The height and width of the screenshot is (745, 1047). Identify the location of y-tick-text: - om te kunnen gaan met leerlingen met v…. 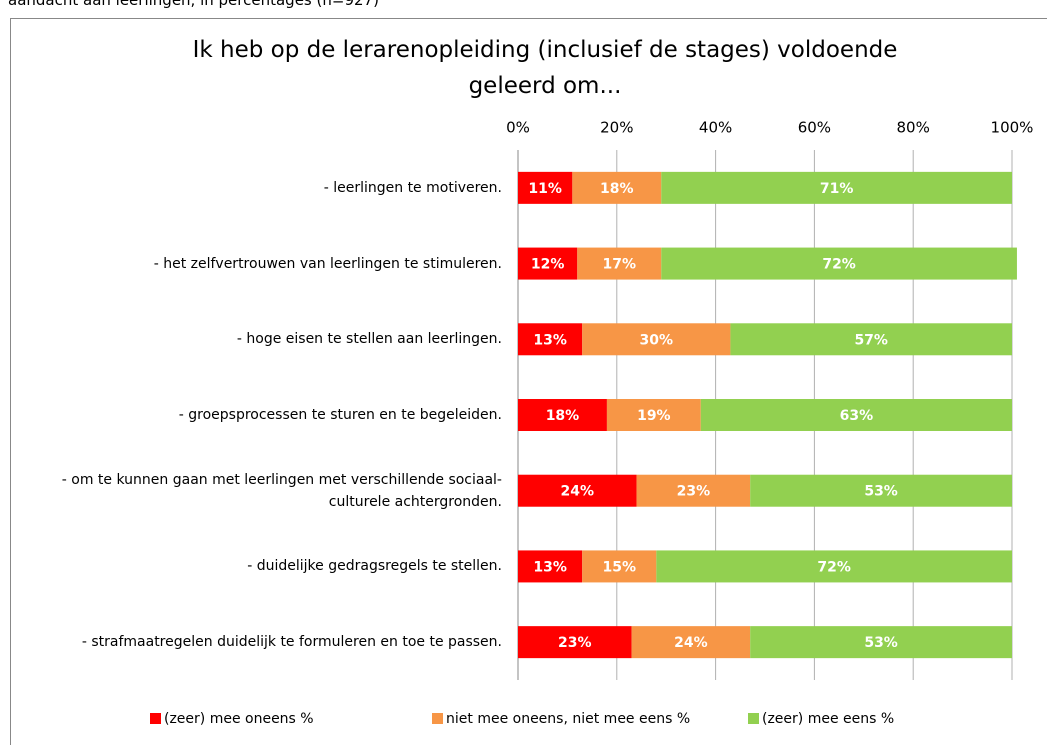
(281, 490).